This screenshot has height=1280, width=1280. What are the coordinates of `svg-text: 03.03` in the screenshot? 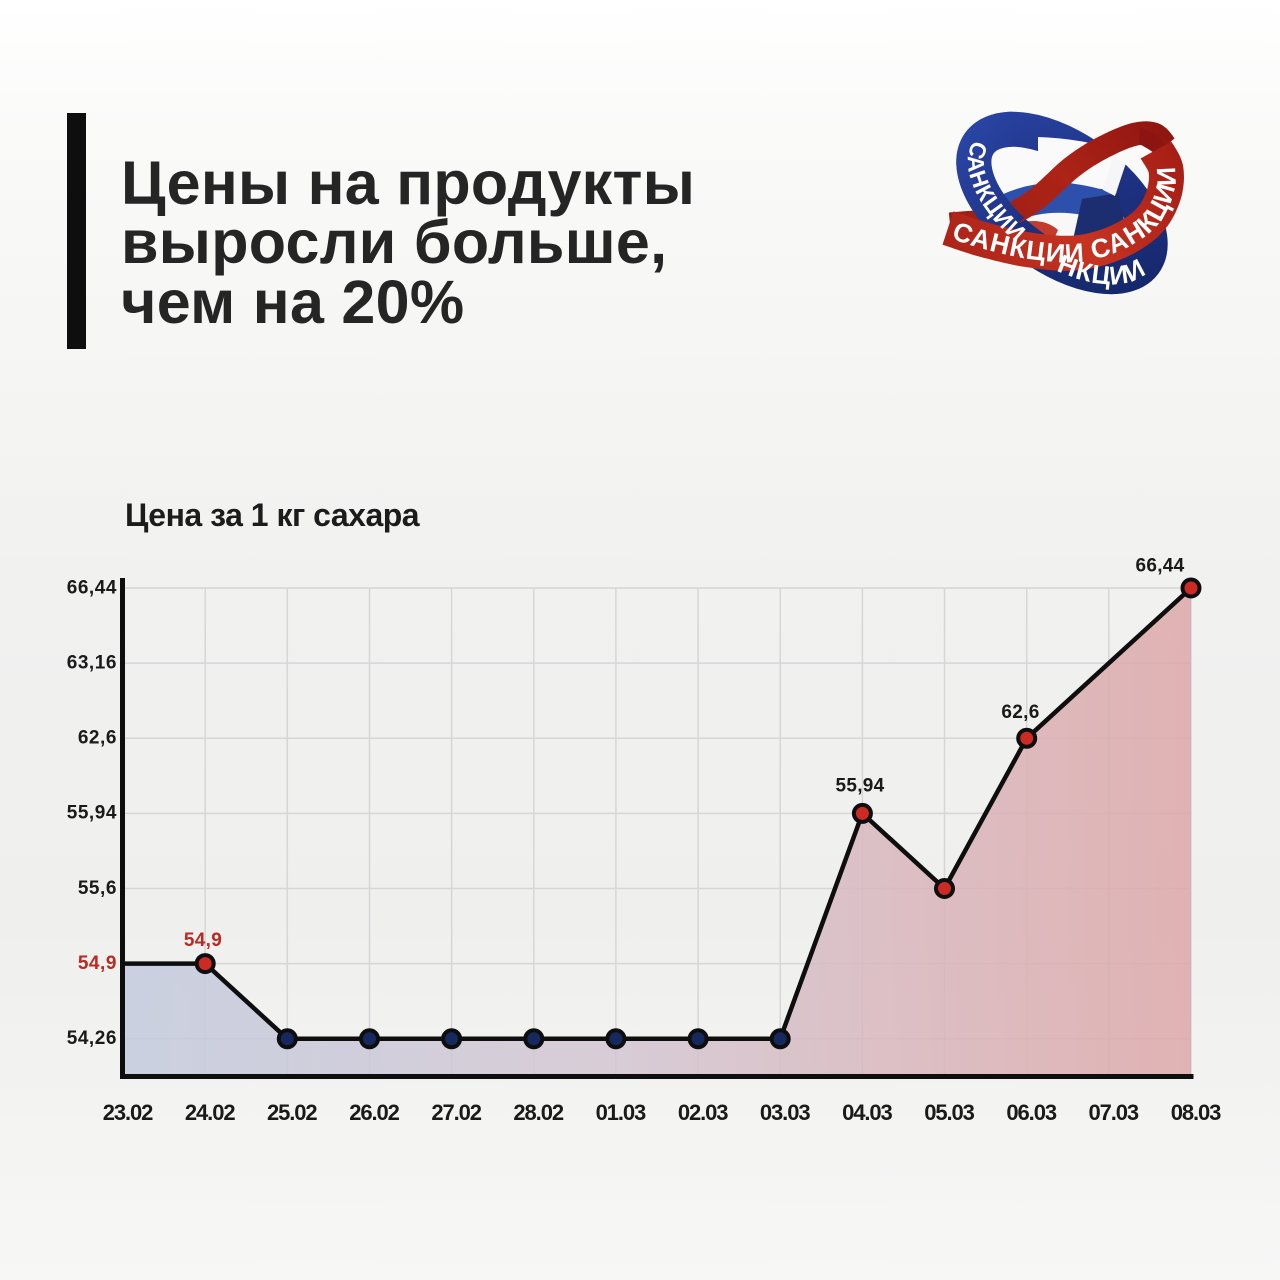 It's located at (785, 1112).